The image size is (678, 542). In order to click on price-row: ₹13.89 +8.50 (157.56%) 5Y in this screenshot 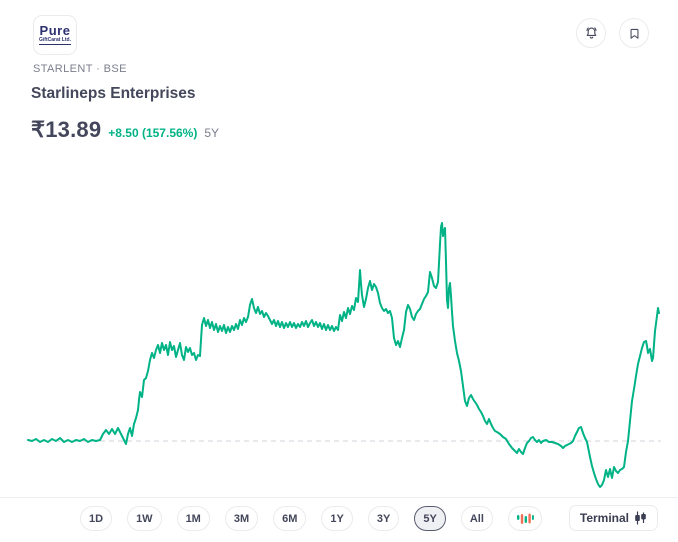, I will do `click(125, 130)`.